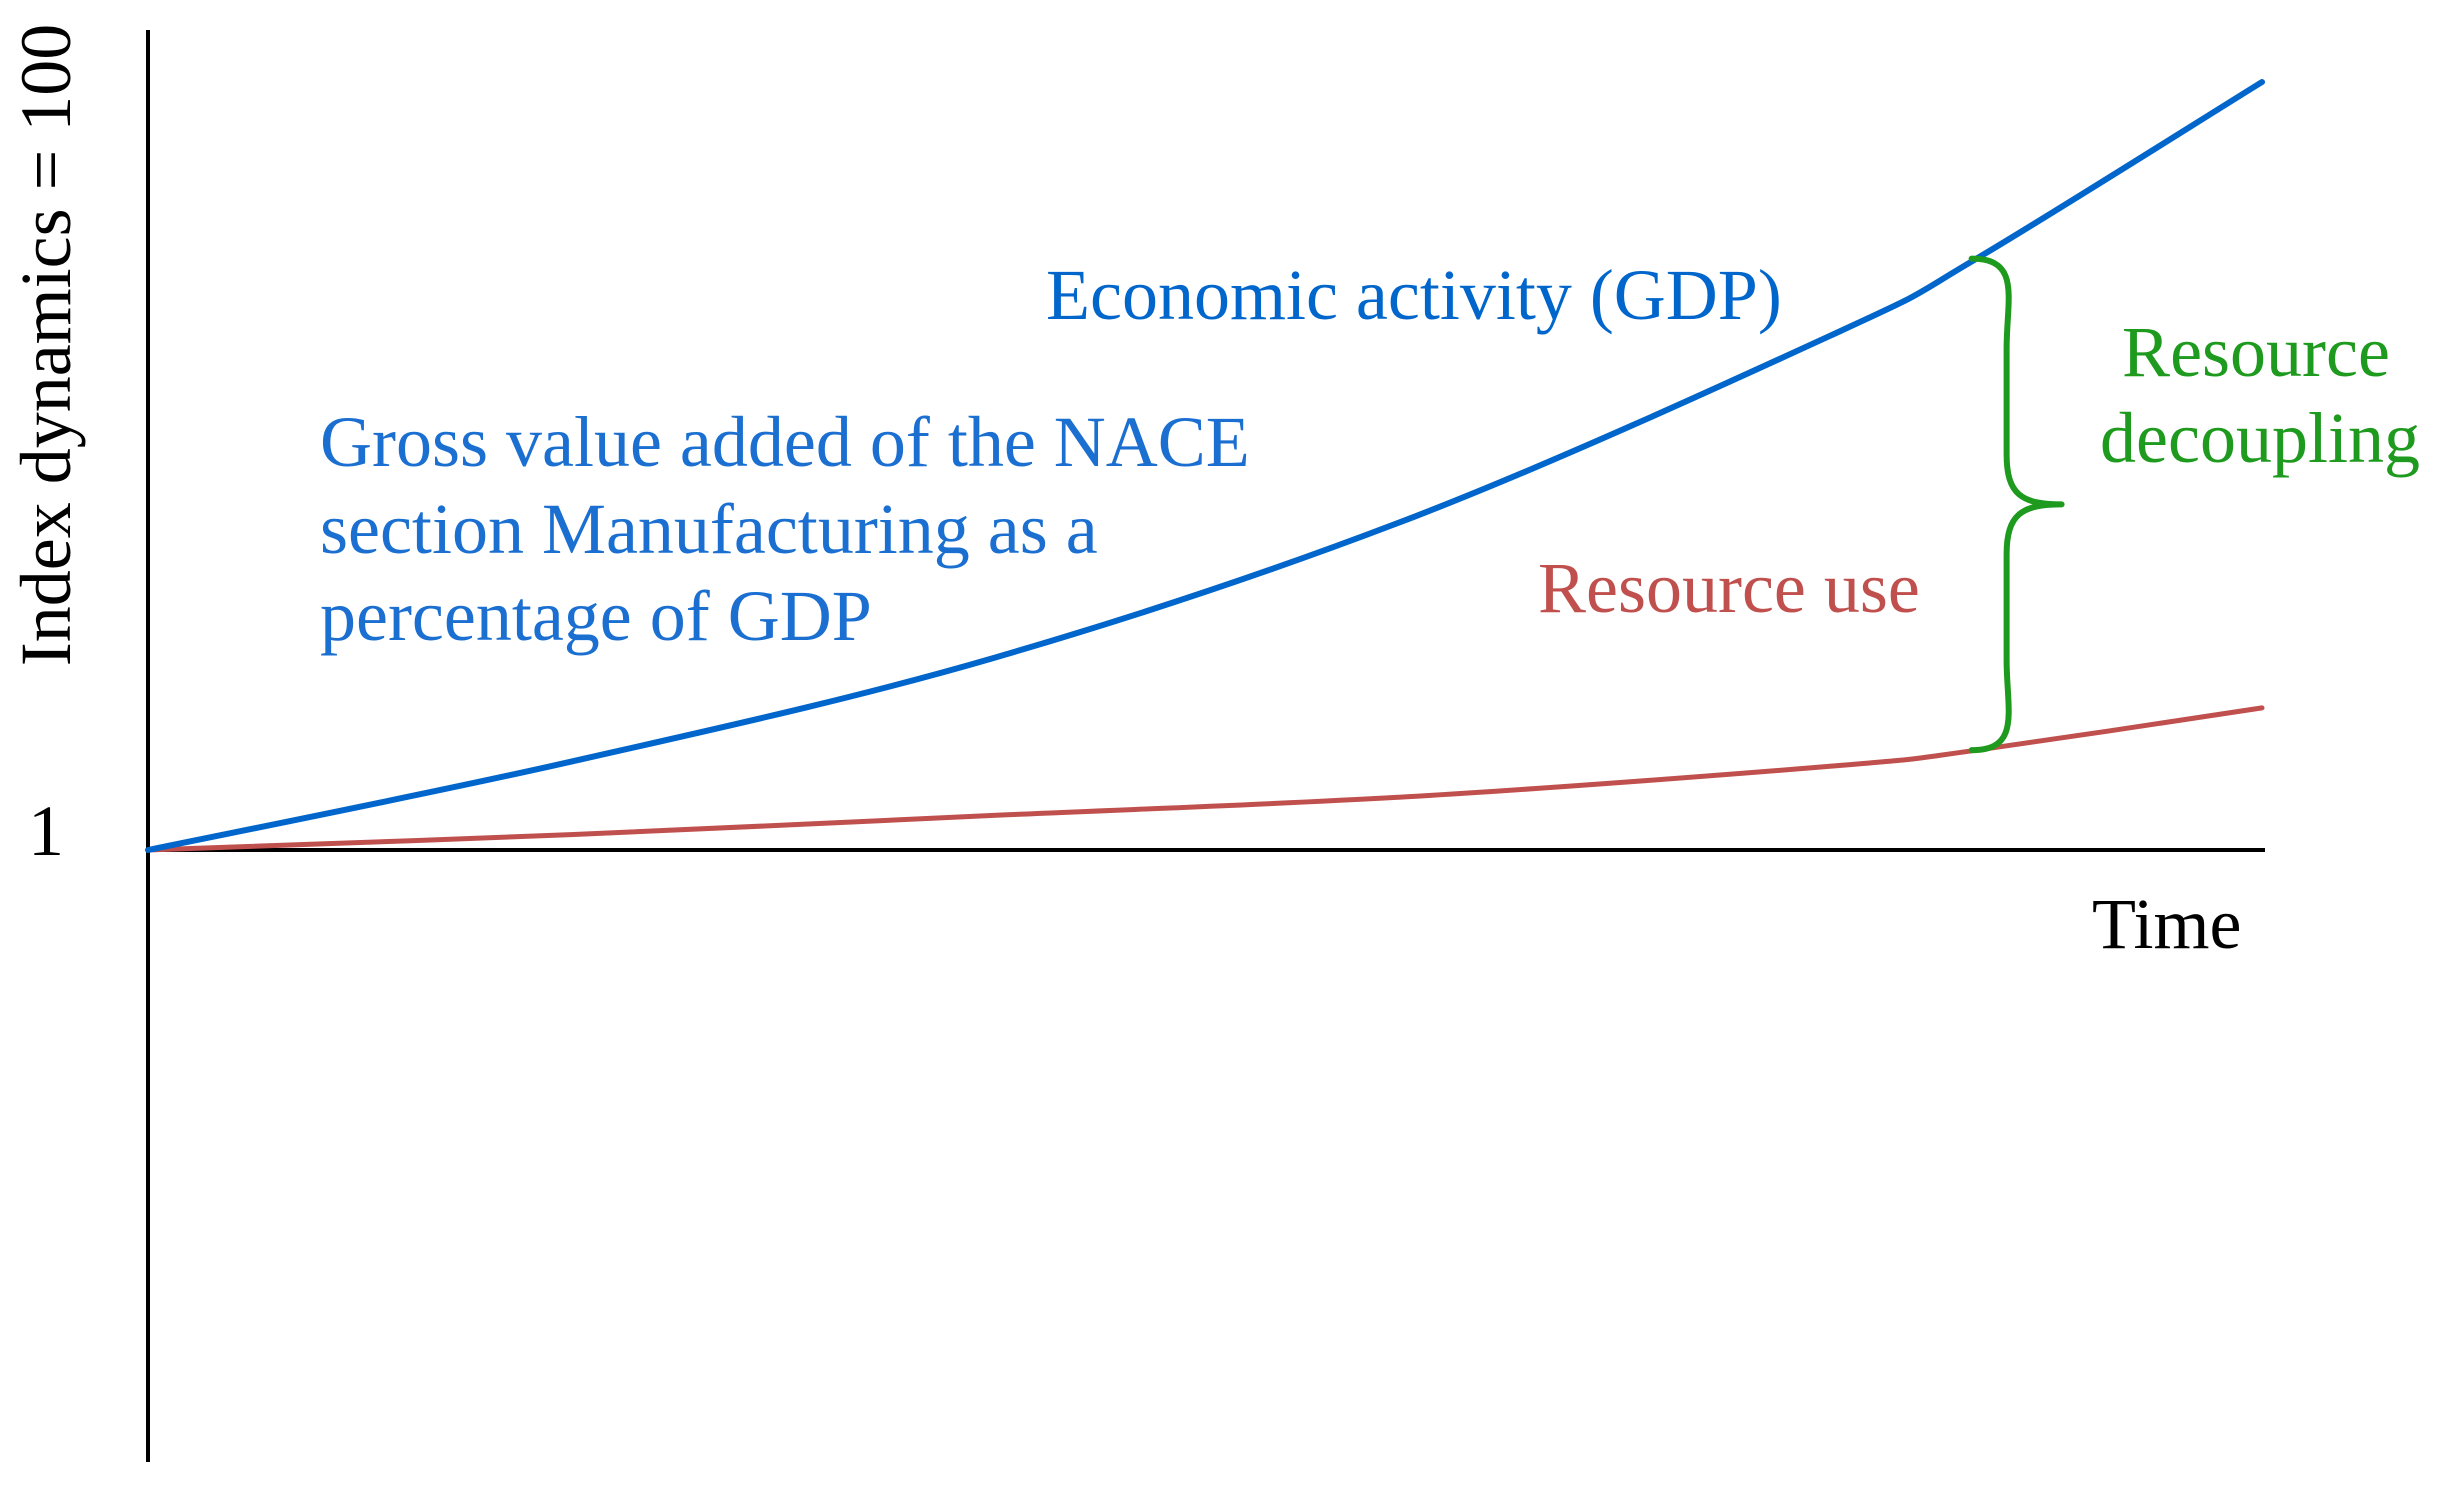 Image resolution: width=2441 pixels, height=1488 pixels. What do you see at coordinates (1205, 779) in the screenshot?
I see `series-line-resource-use` at bounding box center [1205, 779].